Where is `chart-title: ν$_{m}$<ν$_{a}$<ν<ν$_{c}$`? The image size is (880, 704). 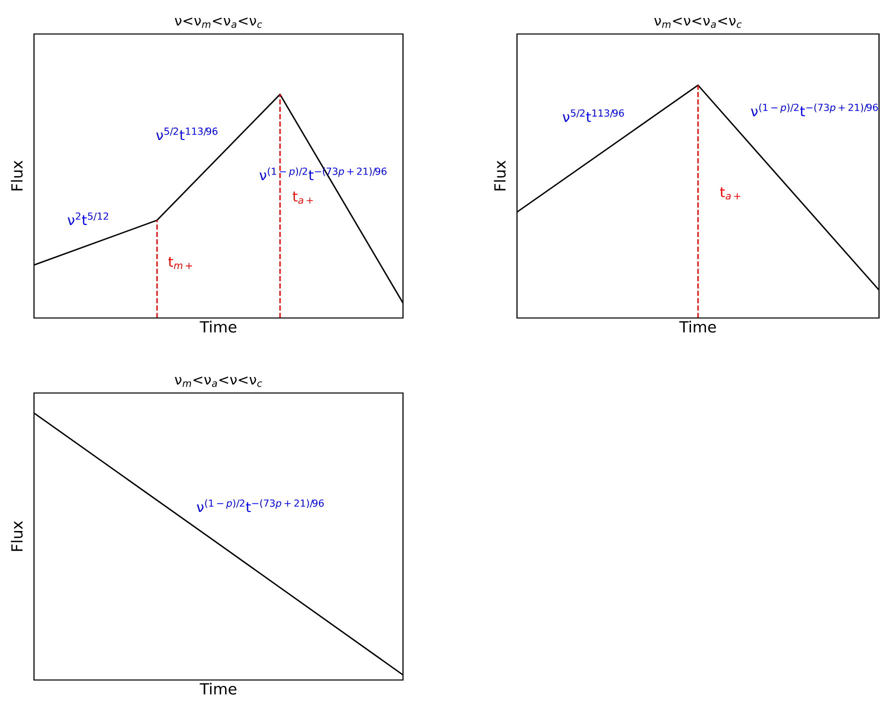 chart-title: ν$_{m}$<ν$_{a}$<ν<ν$_{c}$ is located at coordinates (218, 381).